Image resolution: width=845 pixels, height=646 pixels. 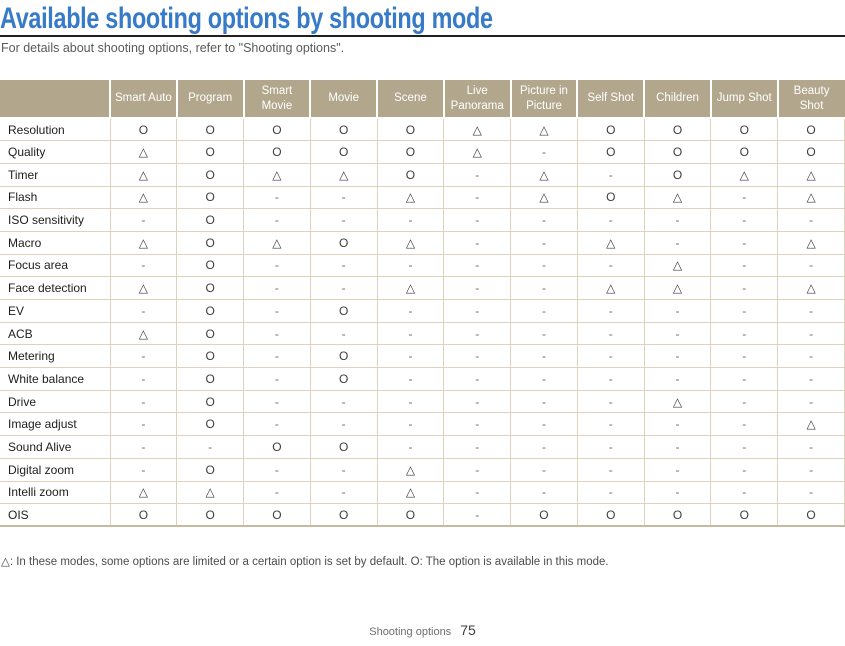 I want to click on table-row-acb: ACB △ O - - - - - - - - -, so click(x=422, y=333).